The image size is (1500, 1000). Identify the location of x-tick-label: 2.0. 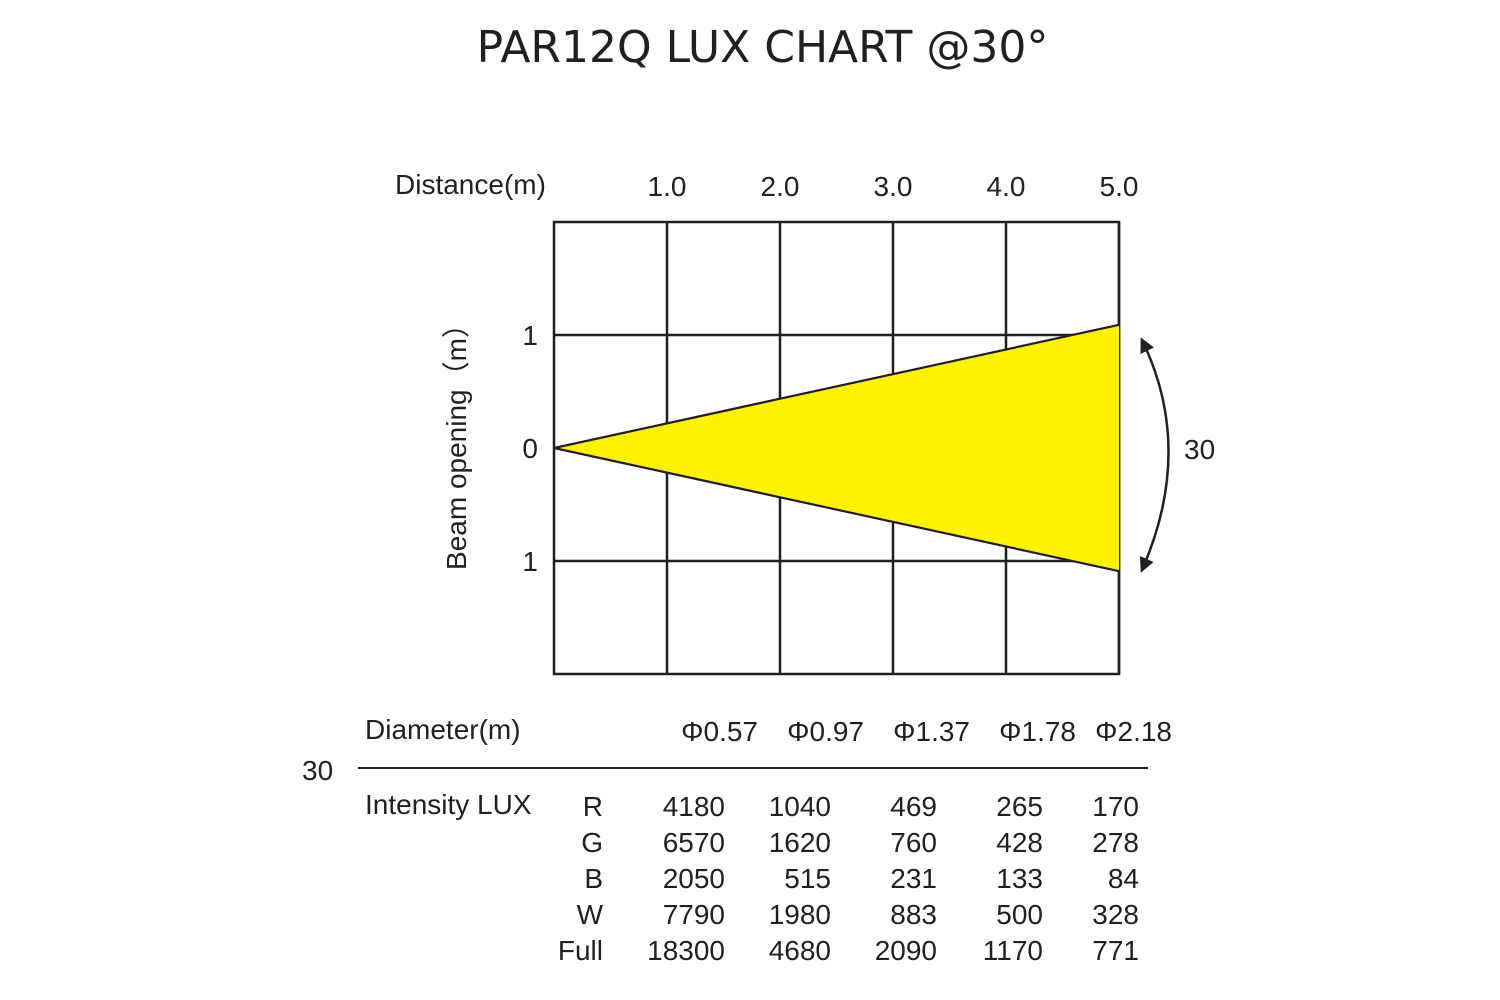
(780, 186).